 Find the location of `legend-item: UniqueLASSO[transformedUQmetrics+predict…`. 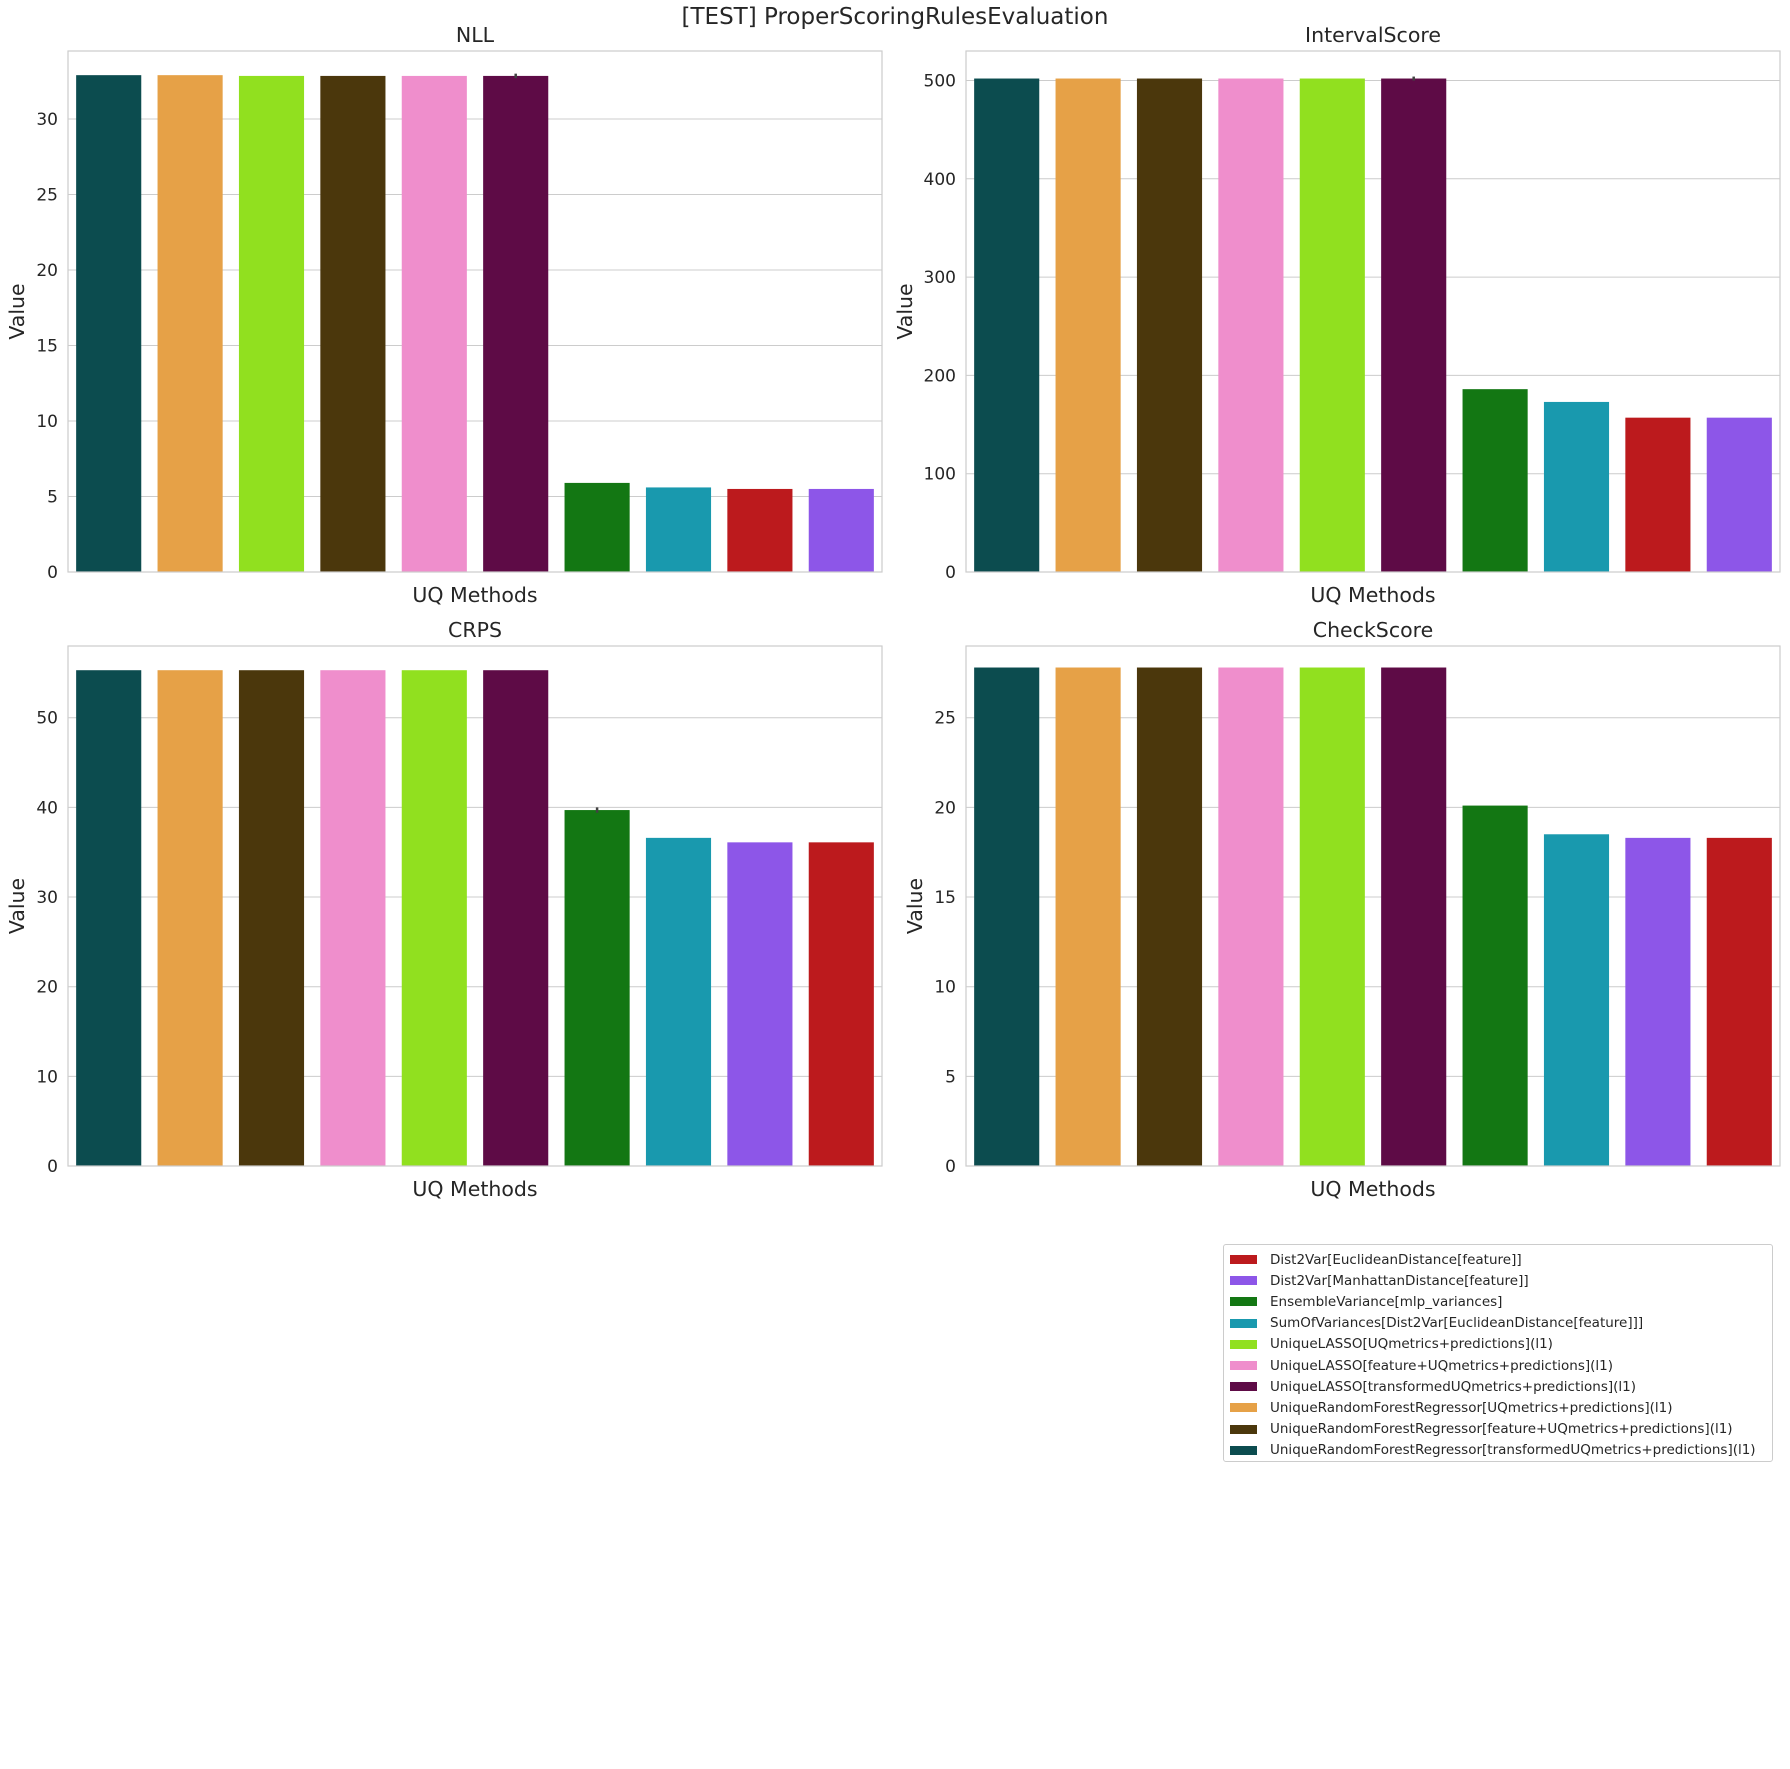

legend-item: UniqueLASSO[transformedUQmetrics+predict… is located at coordinates (1501, 1386).